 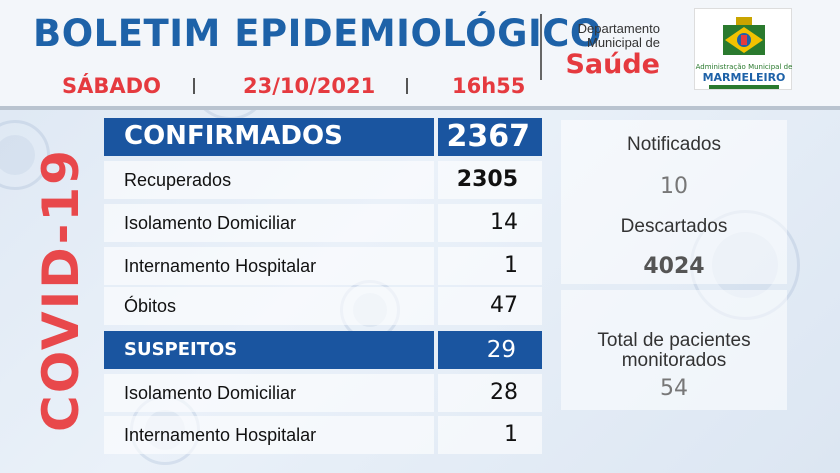 I want to click on row-value: 14, so click(x=504, y=222).